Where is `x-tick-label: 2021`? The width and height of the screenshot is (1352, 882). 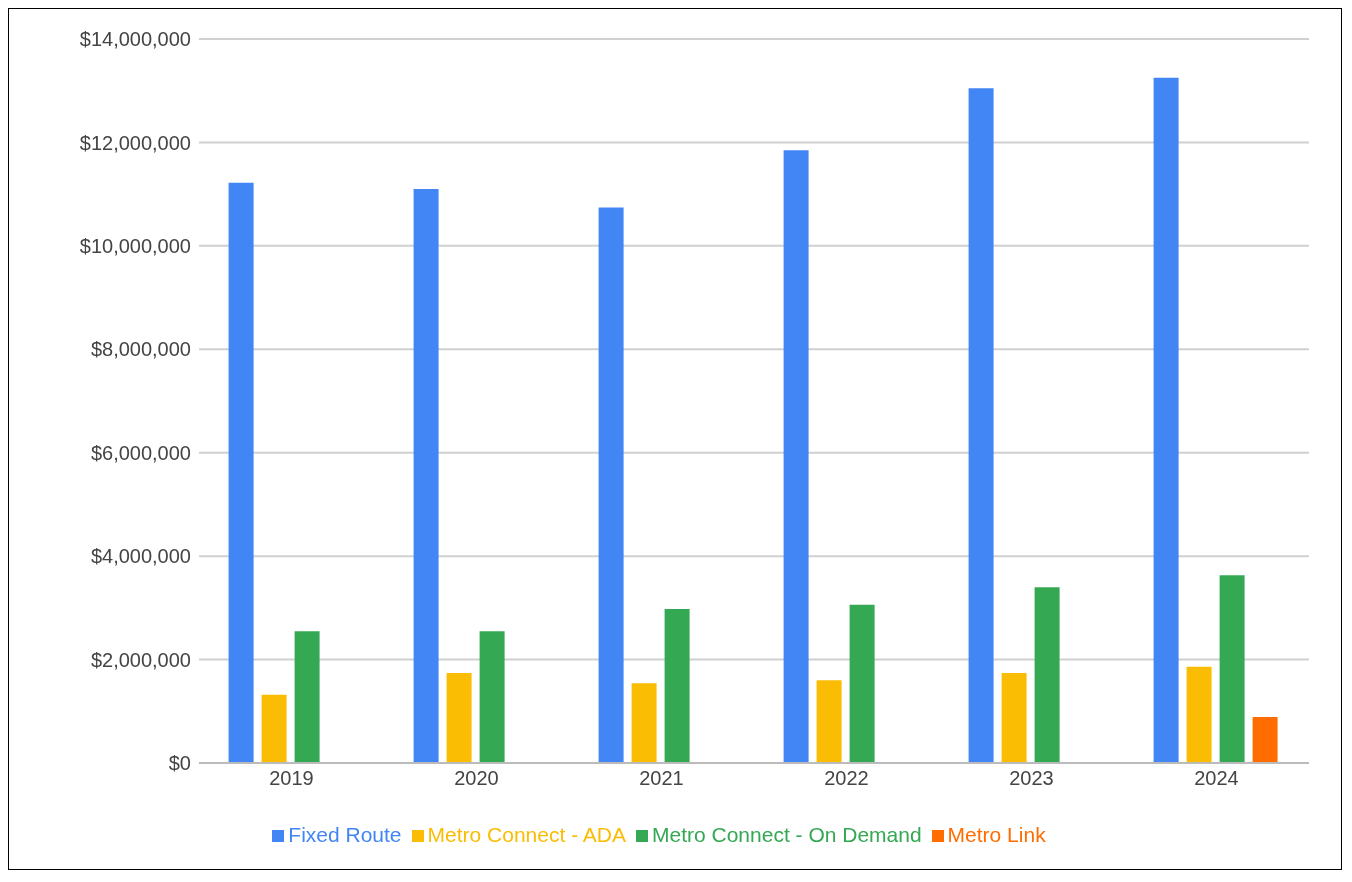
x-tick-label: 2021 is located at coordinates (661, 778).